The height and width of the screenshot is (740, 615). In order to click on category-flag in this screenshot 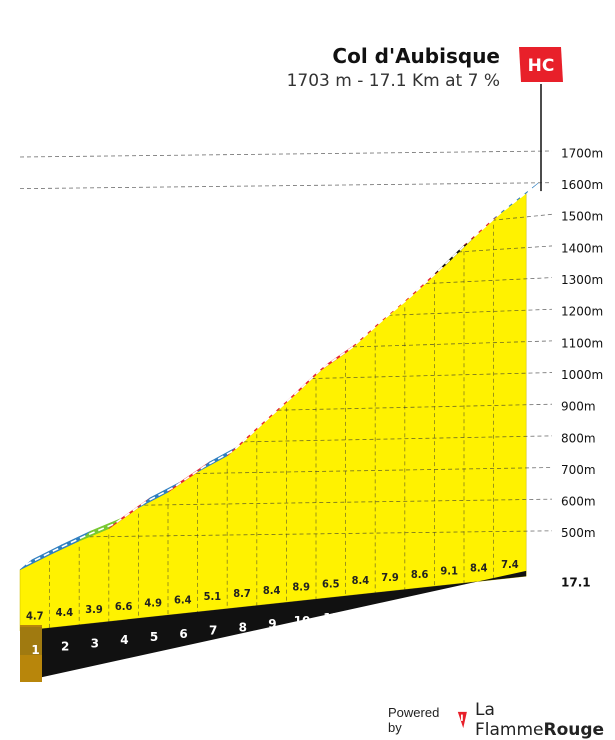, I will do `click(541, 64)`.